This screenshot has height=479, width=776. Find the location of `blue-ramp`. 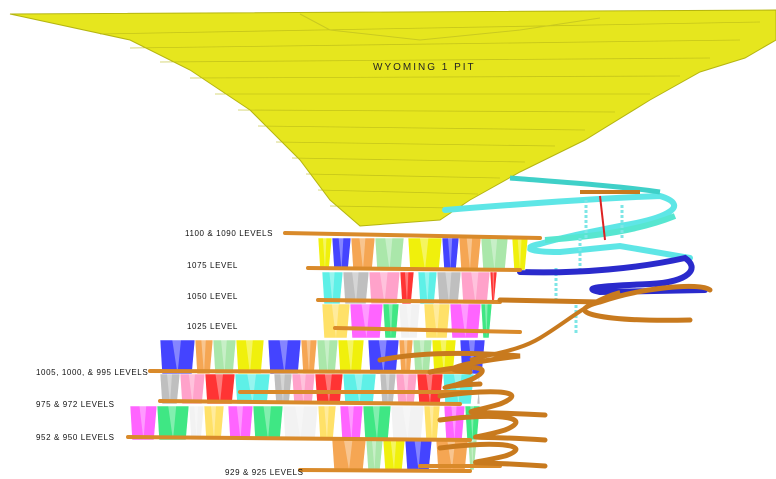

blue-ramp is located at coordinates (612, 275).